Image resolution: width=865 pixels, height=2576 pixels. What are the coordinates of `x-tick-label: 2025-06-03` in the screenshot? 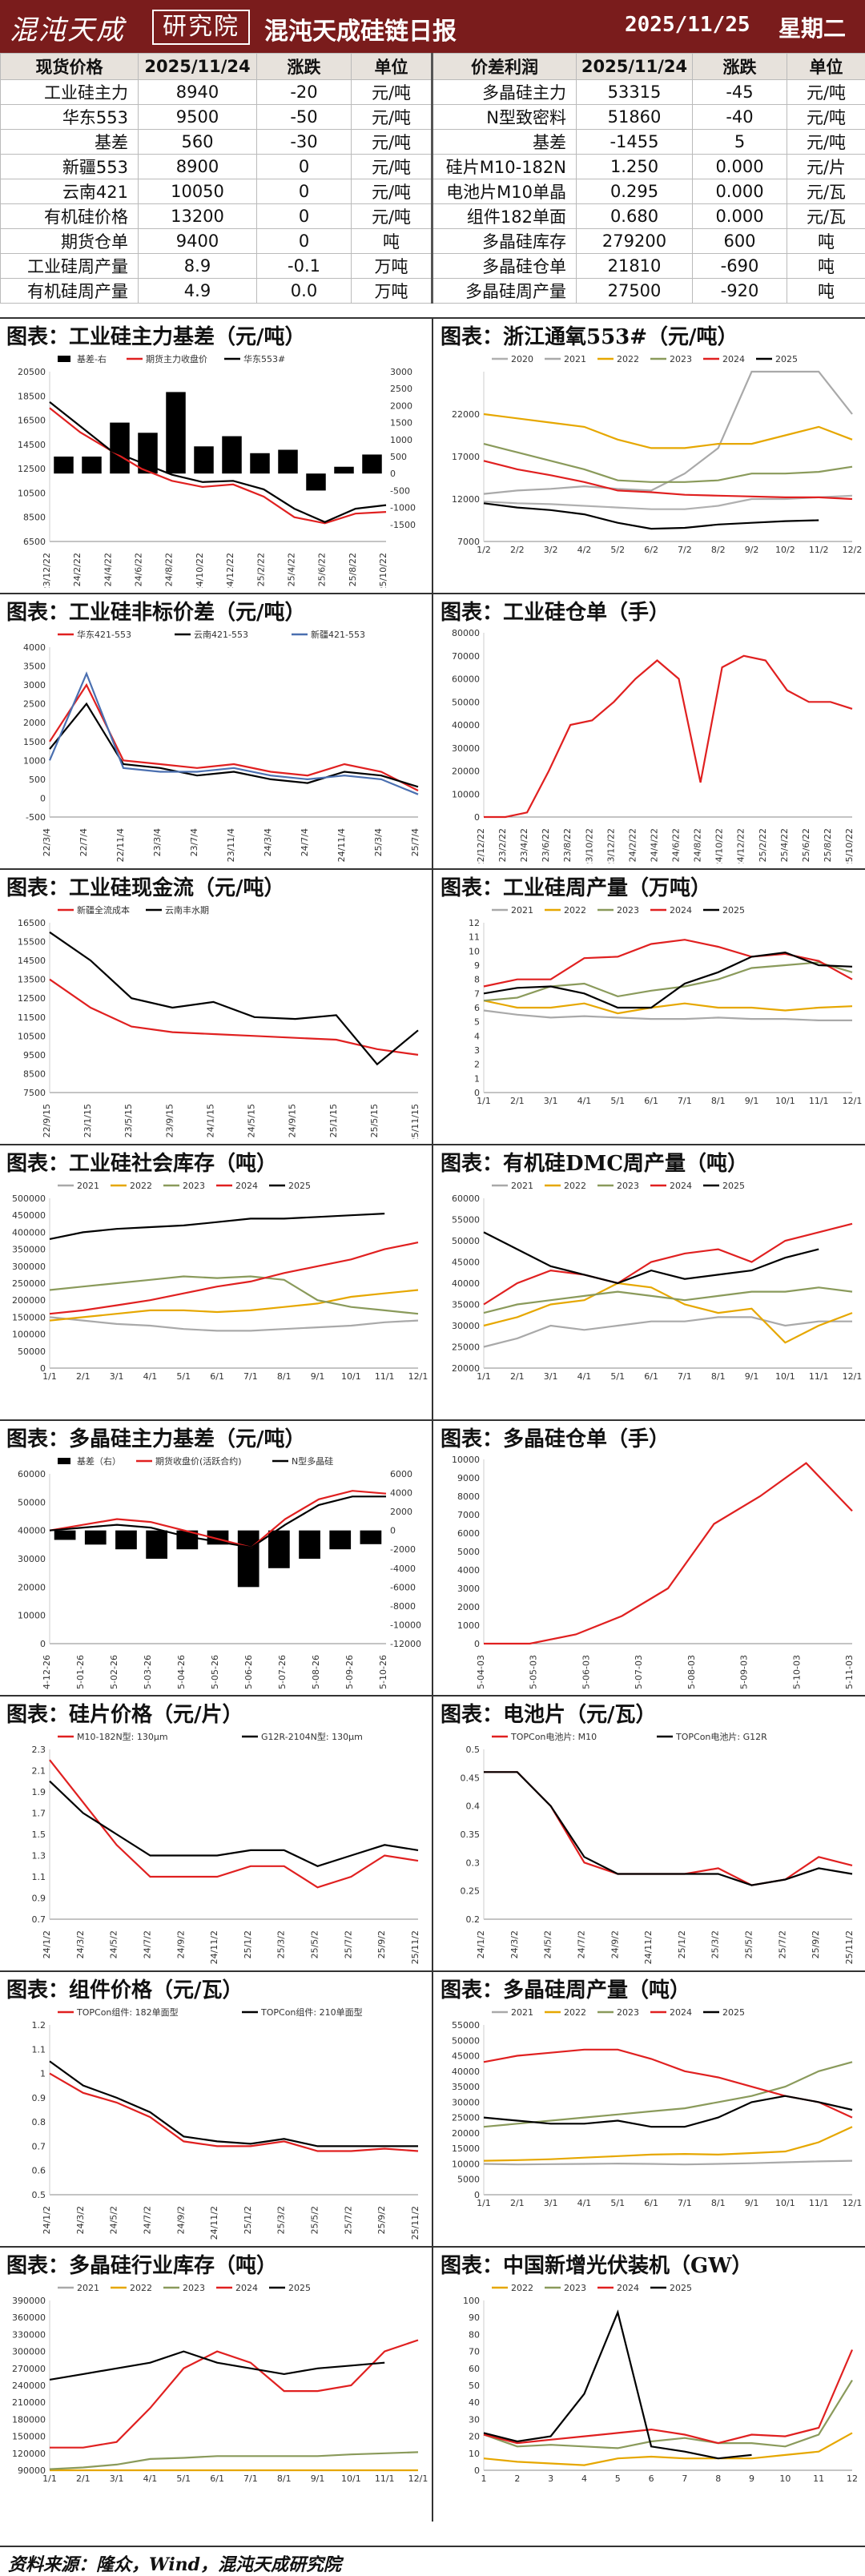 It's located at (586, 1672).